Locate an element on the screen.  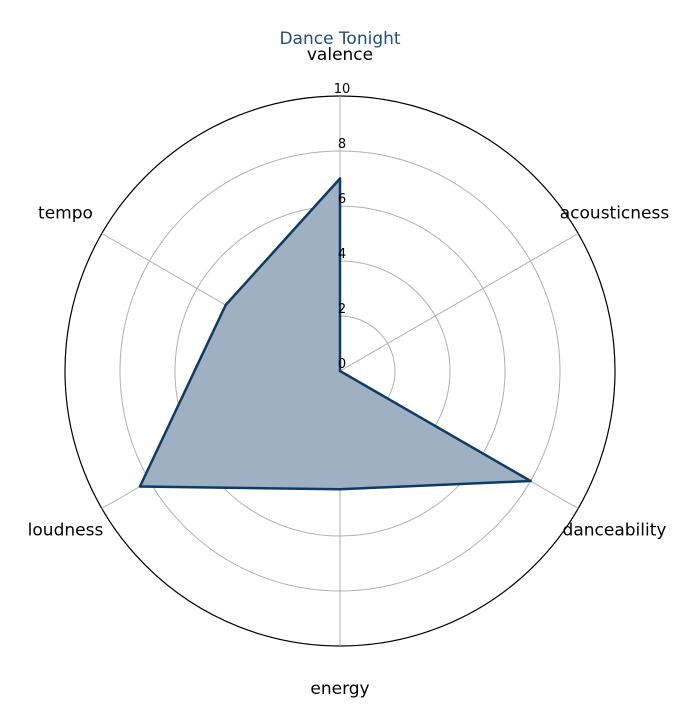
chart-title: Dance Tonight is located at coordinates (339, 39).